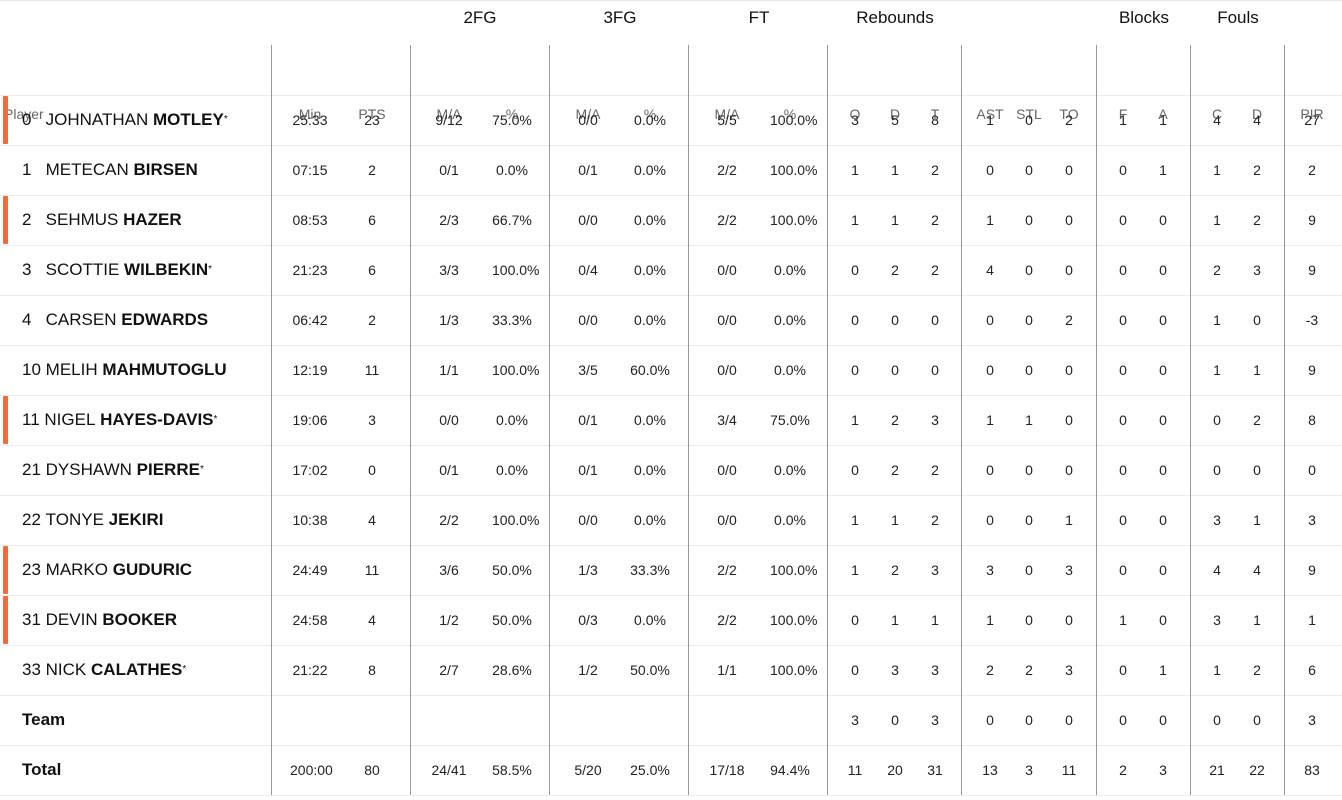 The height and width of the screenshot is (800, 1342). Describe the element at coordinates (1069, 670) in the screenshot. I see `stat-to: 3` at that location.